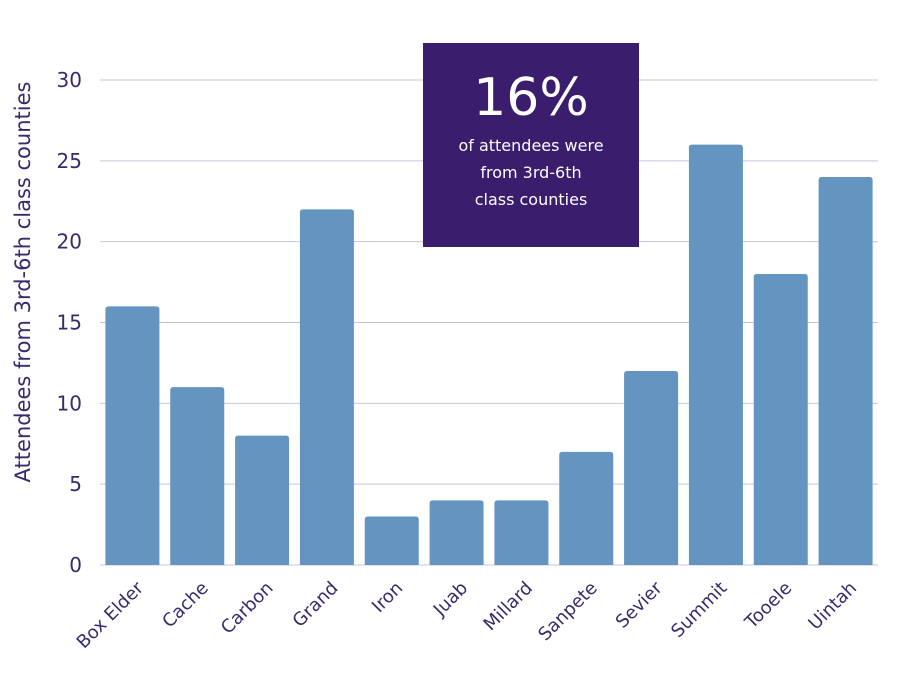 The height and width of the screenshot is (677, 902). What do you see at coordinates (326, 387) in the screenshot?
I see `bar-grand` at bounding box center [326, 387].